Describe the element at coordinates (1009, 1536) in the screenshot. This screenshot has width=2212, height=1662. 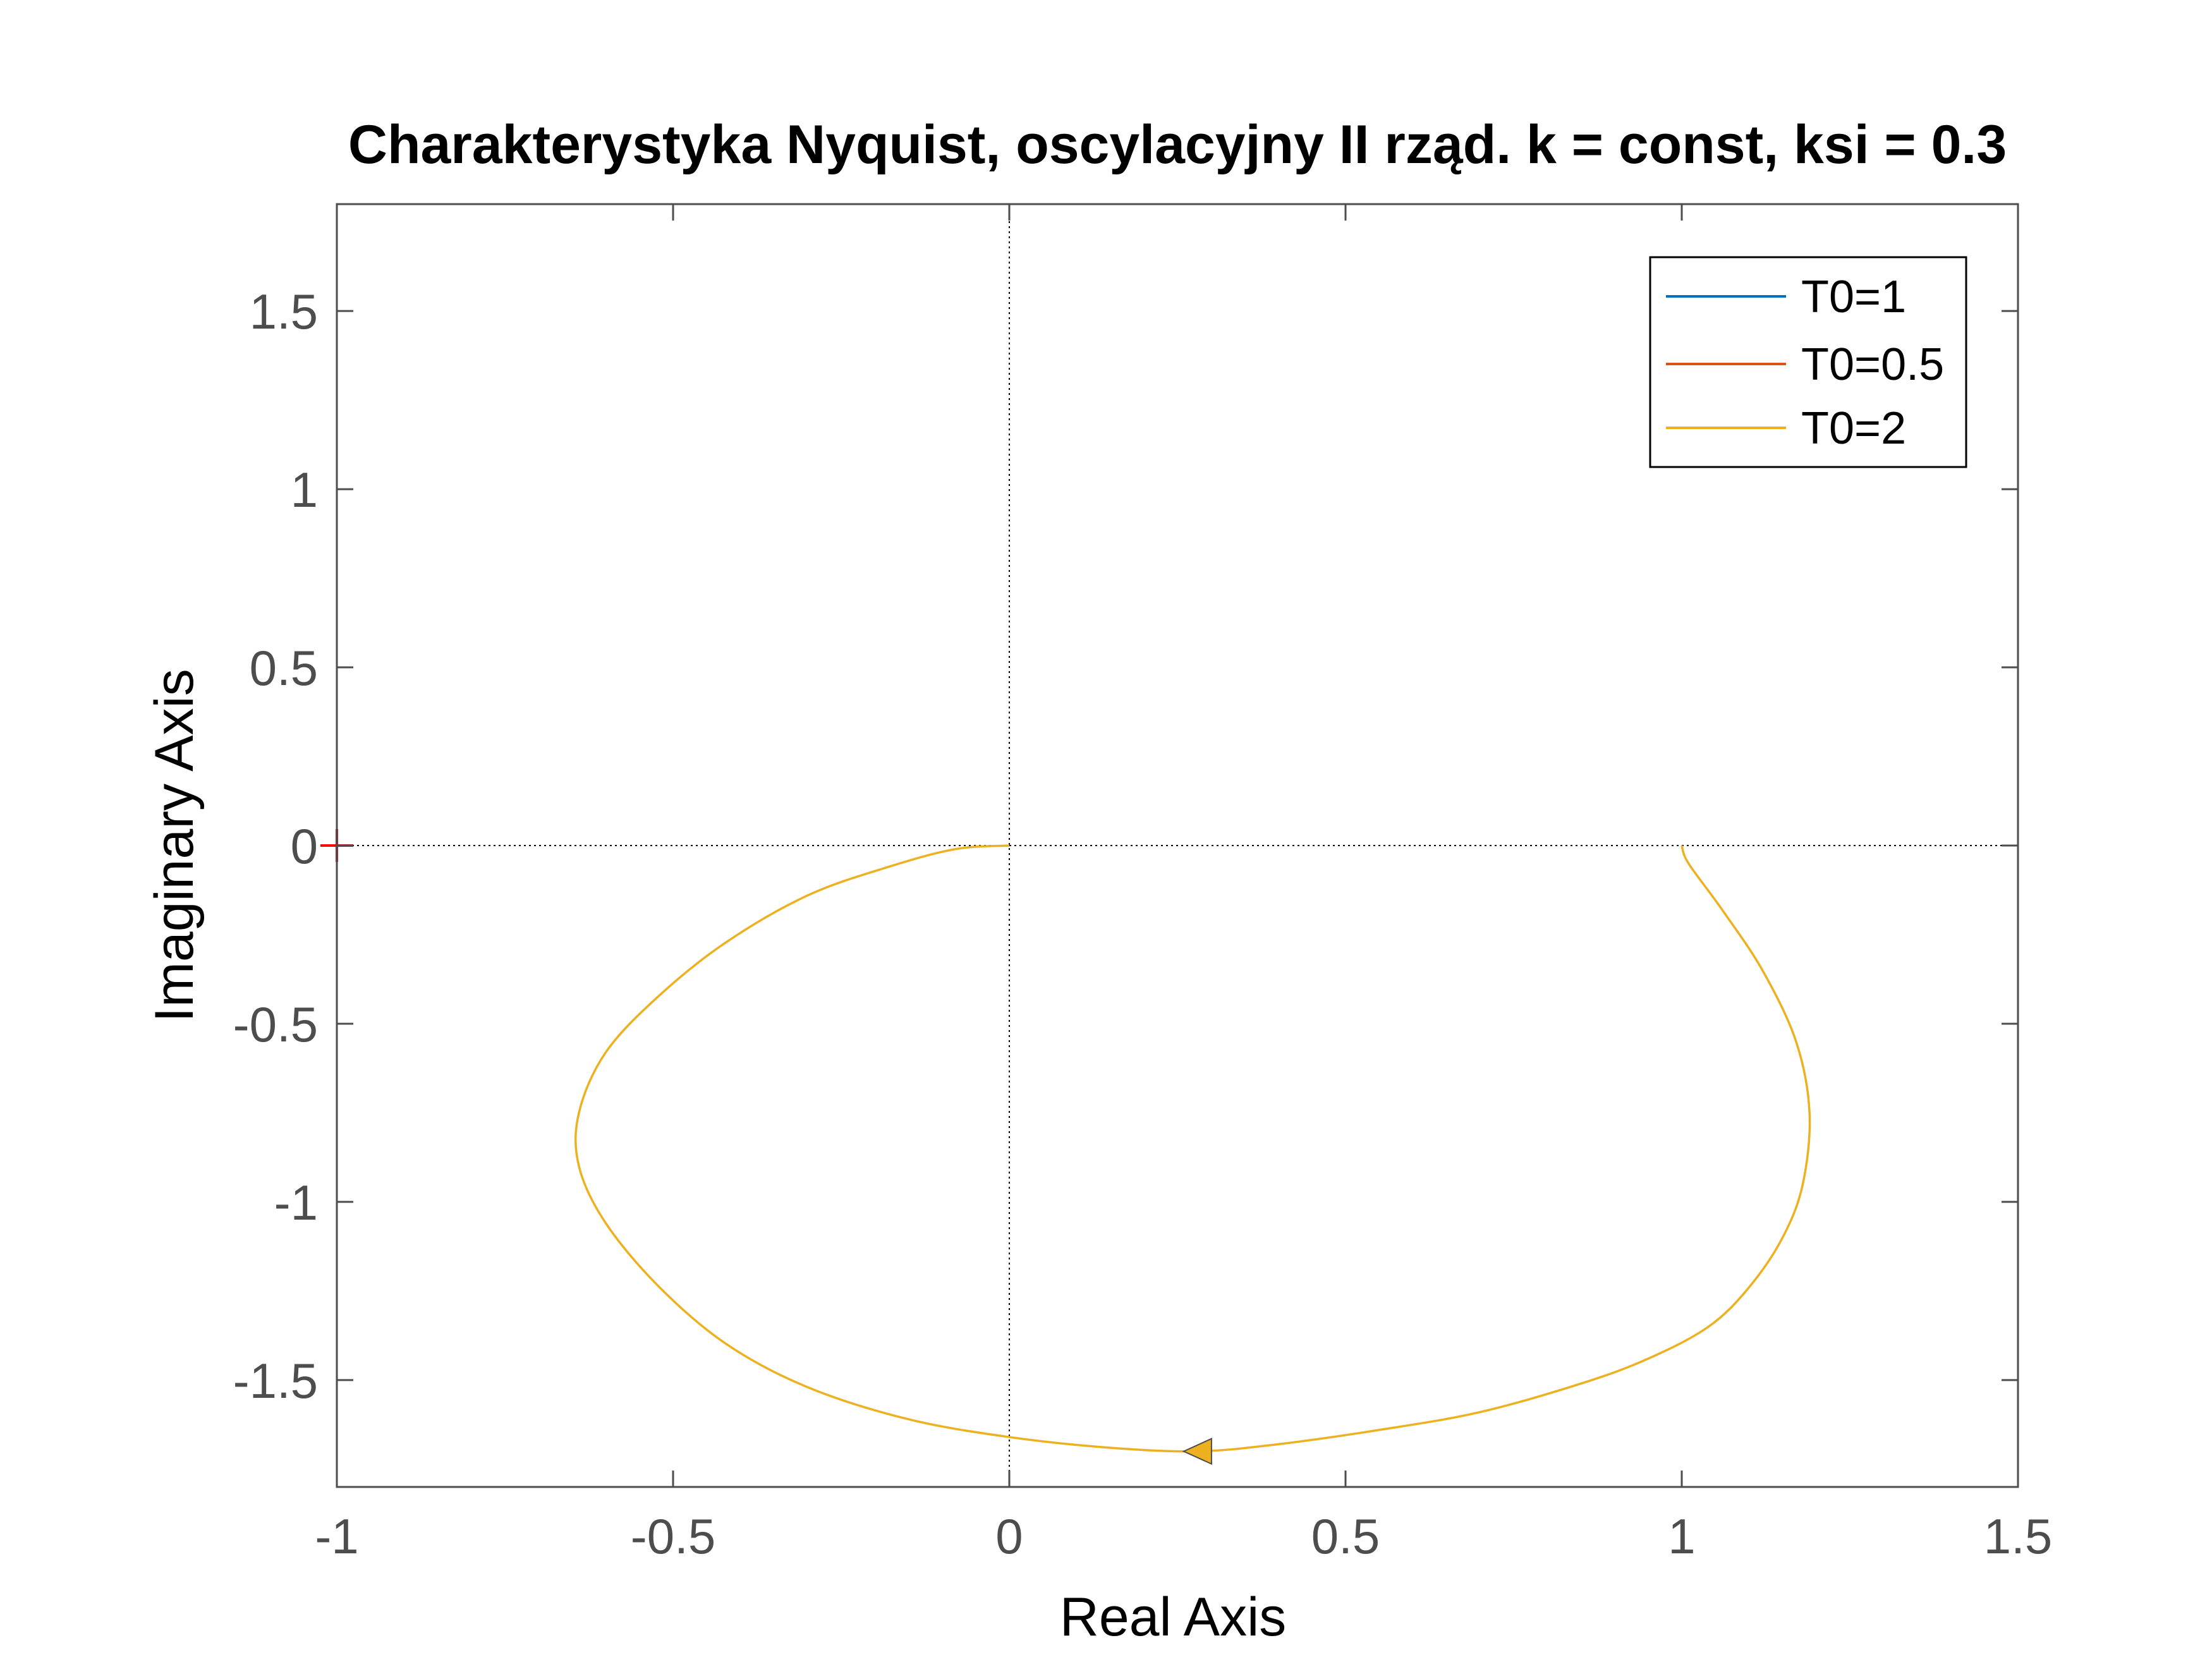
I see `x-tick-label: 0` at that location.